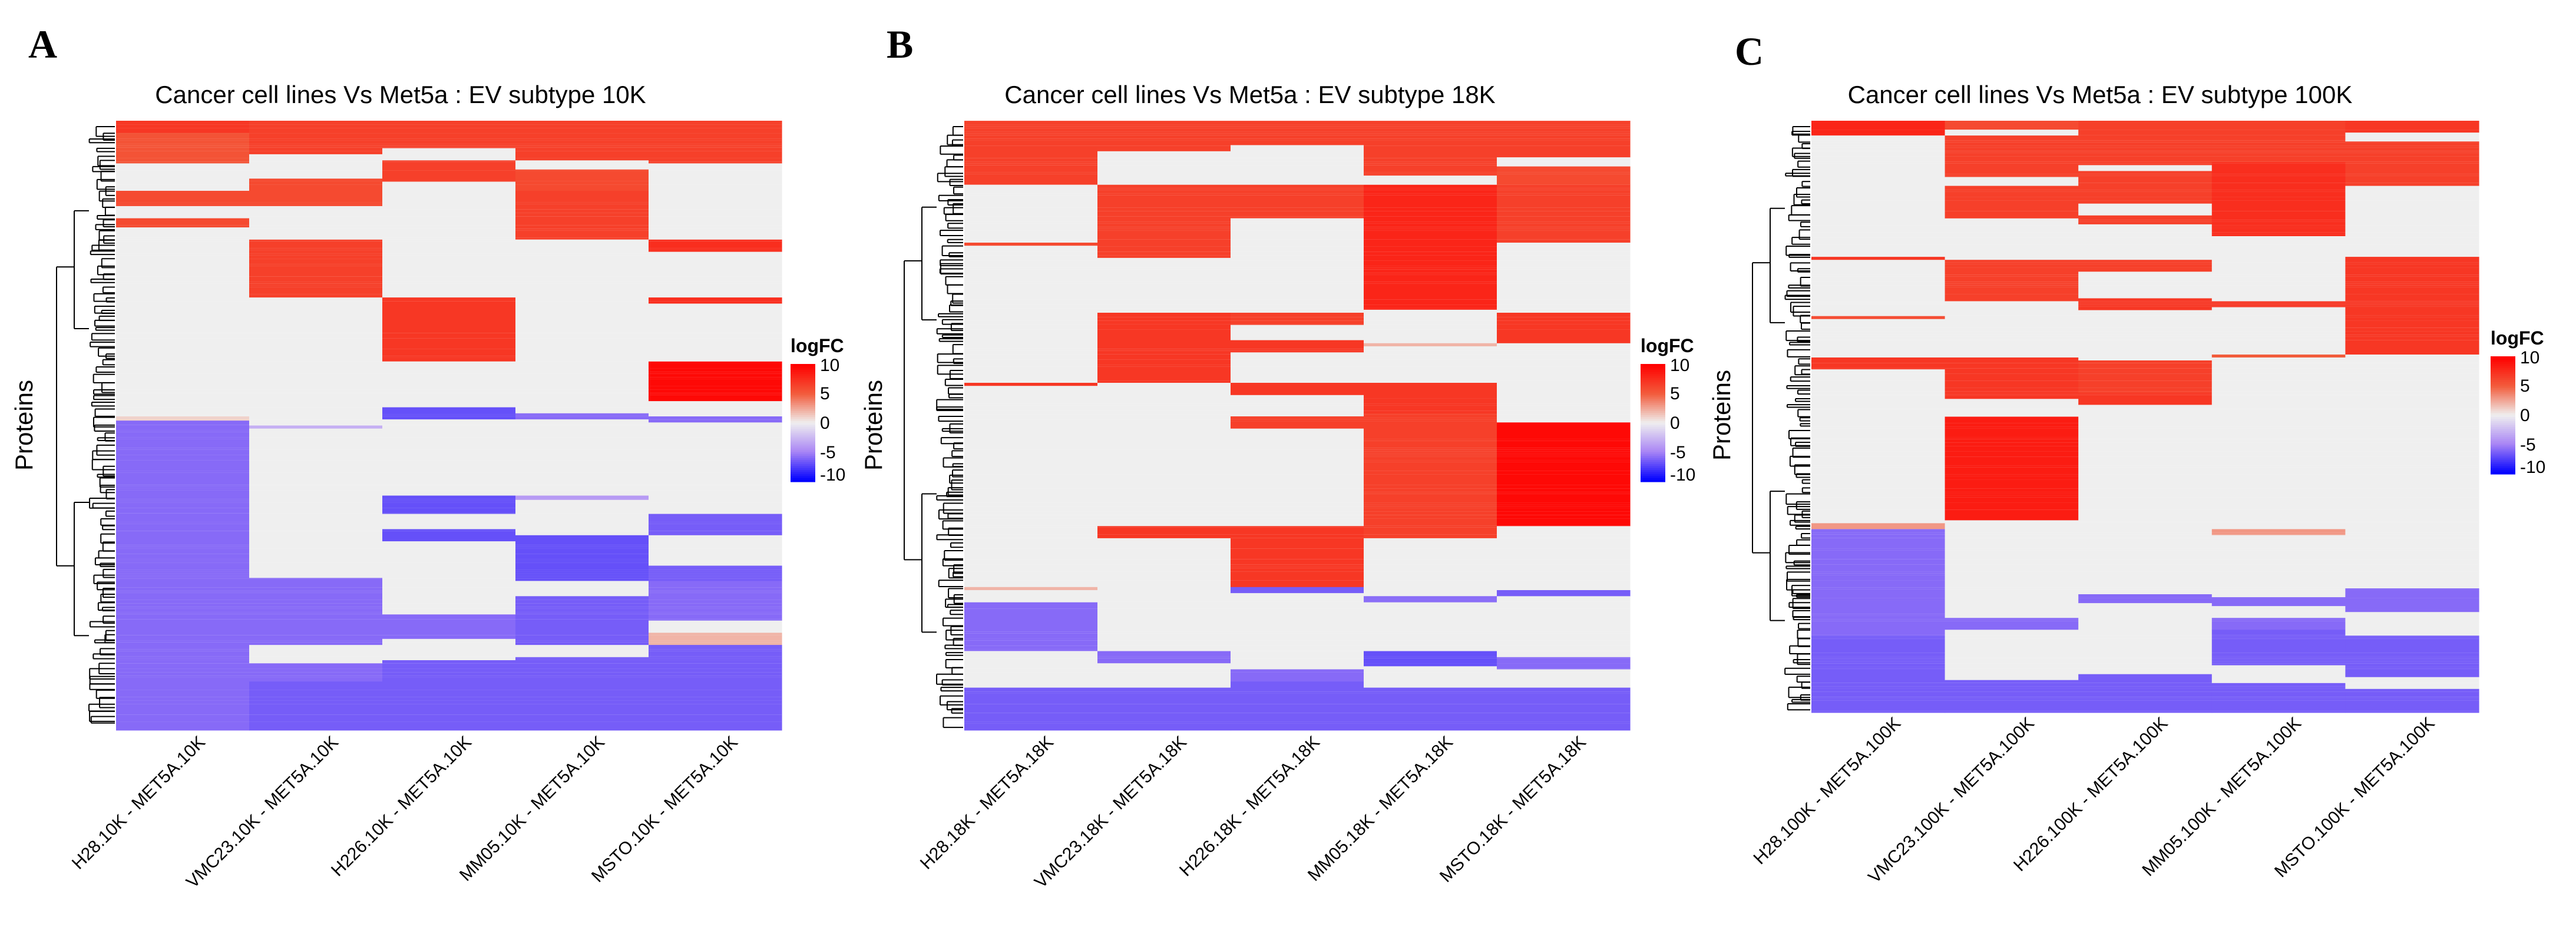  What do you see at coordinates (873, 425) in the screenshot?
I see `y-axis-label: Proteins` at bounding box center [873, 425].